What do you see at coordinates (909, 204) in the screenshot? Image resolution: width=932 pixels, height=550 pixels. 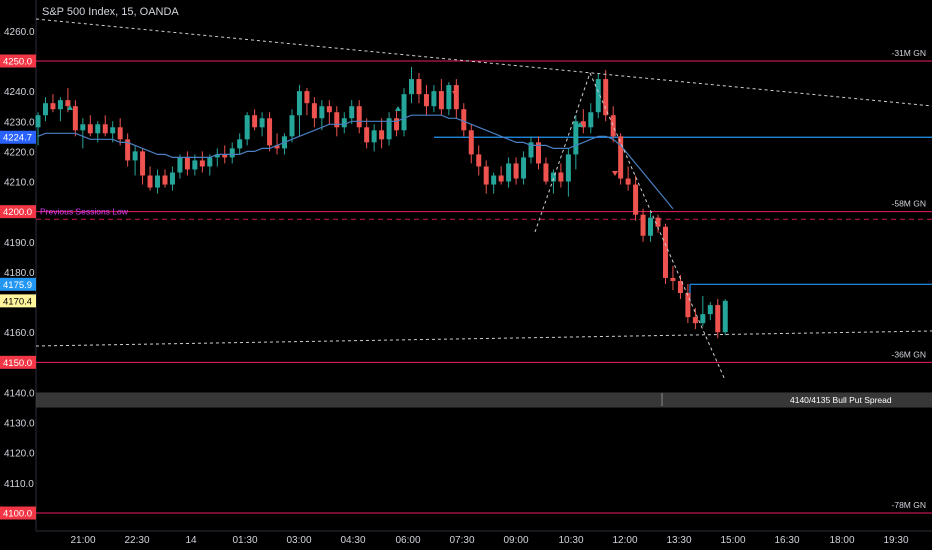 I see `level-annotation-label: -58M GN` at bounding box center [909, 204].